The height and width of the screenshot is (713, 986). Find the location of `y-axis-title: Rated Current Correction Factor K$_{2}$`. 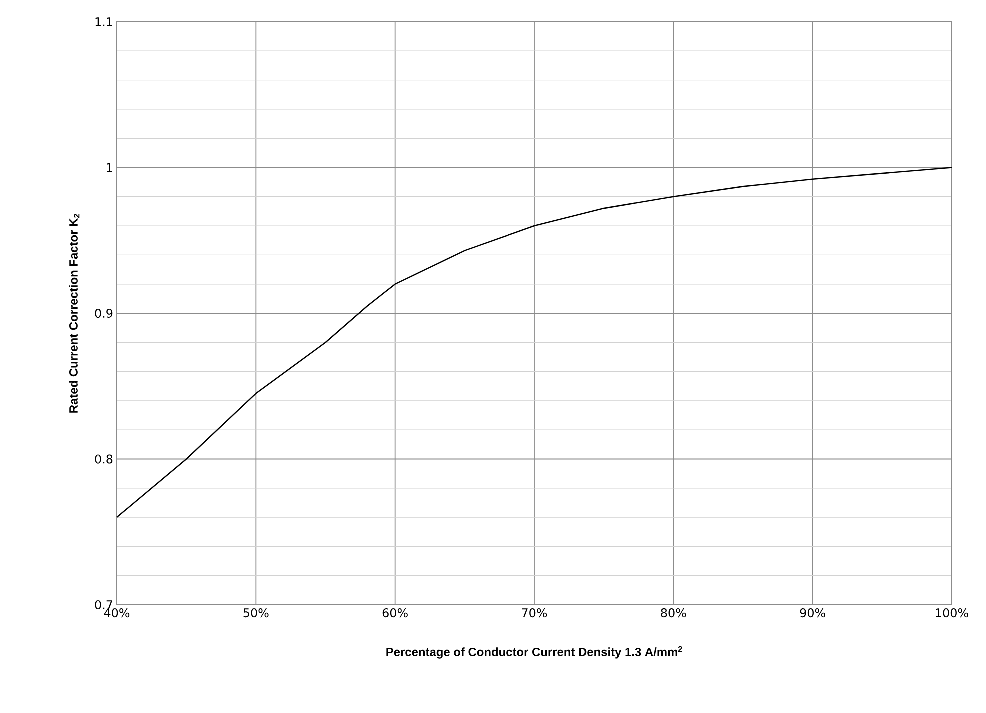

y-axis-title: Rated Current Correction Factor K$_{2}$ is located at coordinates (74, 313).